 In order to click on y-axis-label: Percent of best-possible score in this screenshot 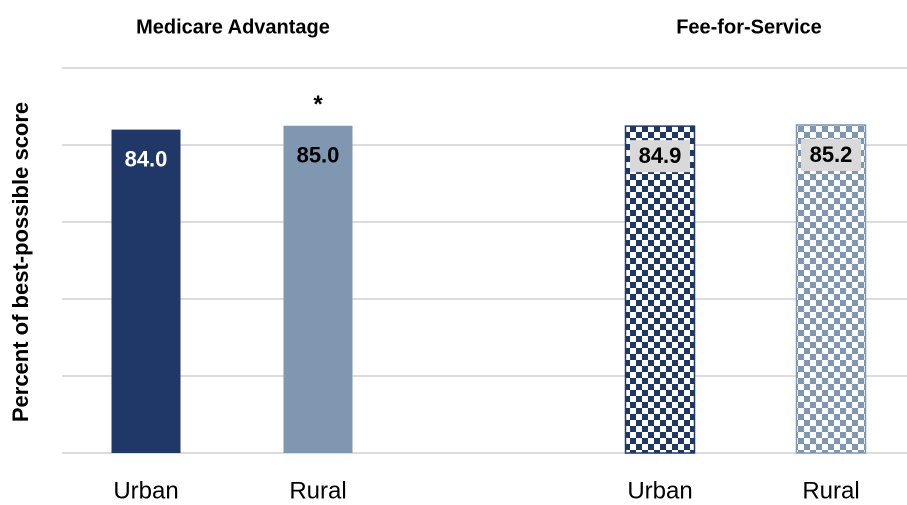, I will do `click(20, 262)`.